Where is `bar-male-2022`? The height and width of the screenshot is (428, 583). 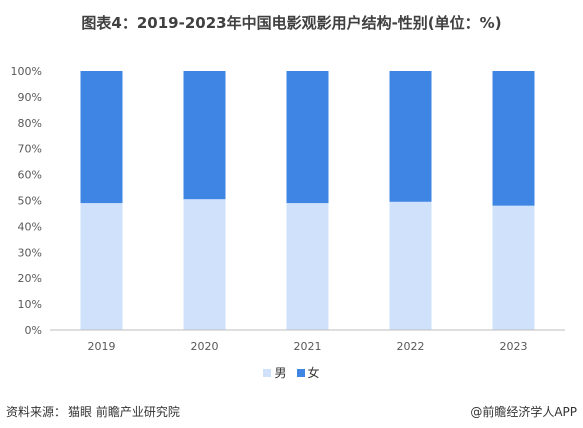 bar-male-2022 is located at coordinates (410, 265).